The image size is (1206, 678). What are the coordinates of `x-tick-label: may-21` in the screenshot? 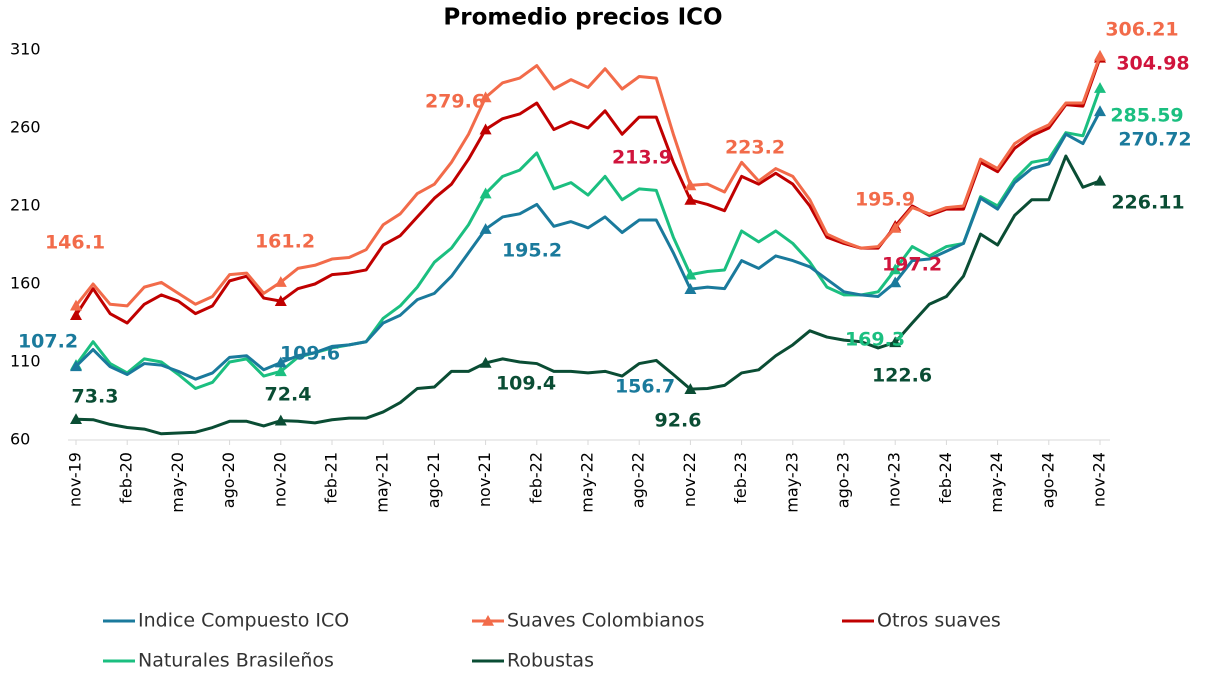 It's located at (382, 482).